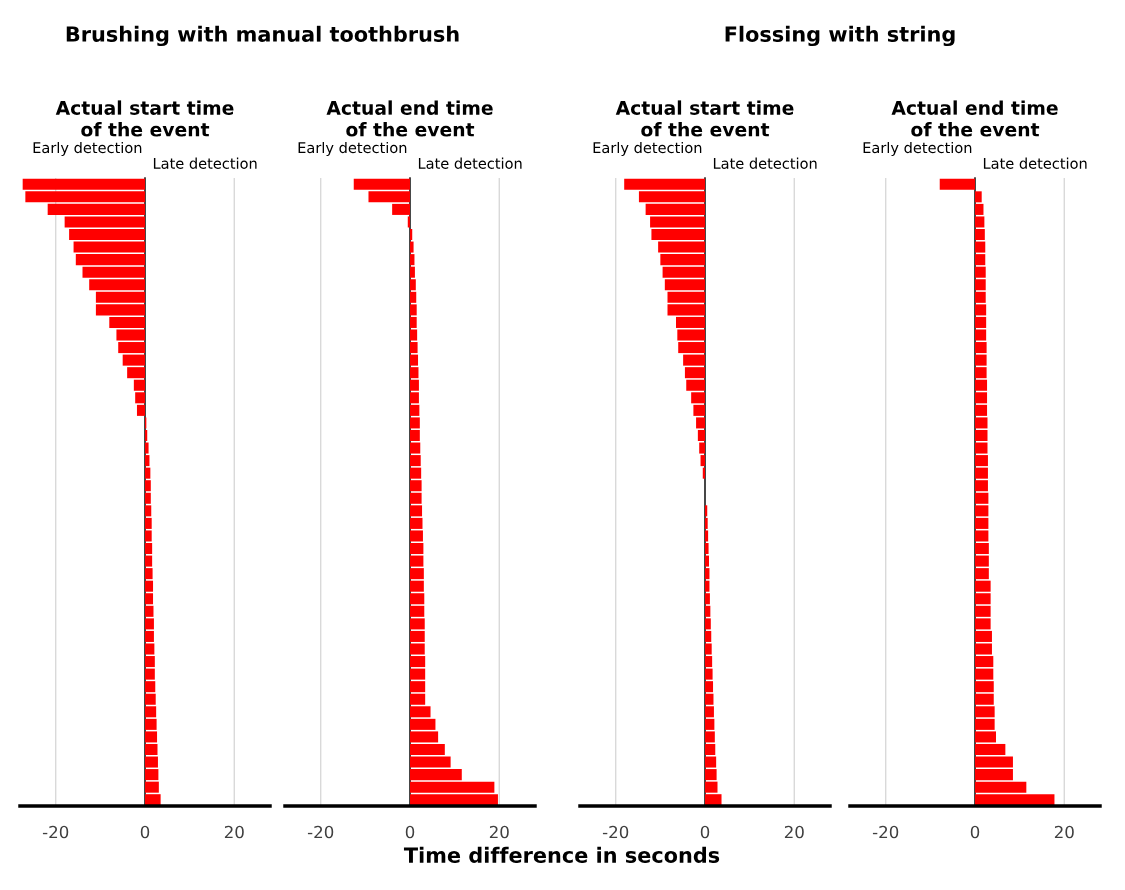  What do you see at coordinates (262, 36) in the screenshot?
I see `text: Brushing with manual toothbrush` at bounding box center [262, 36].